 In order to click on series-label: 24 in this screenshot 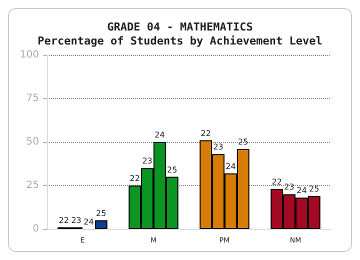, I will do `click(159, 135)`.